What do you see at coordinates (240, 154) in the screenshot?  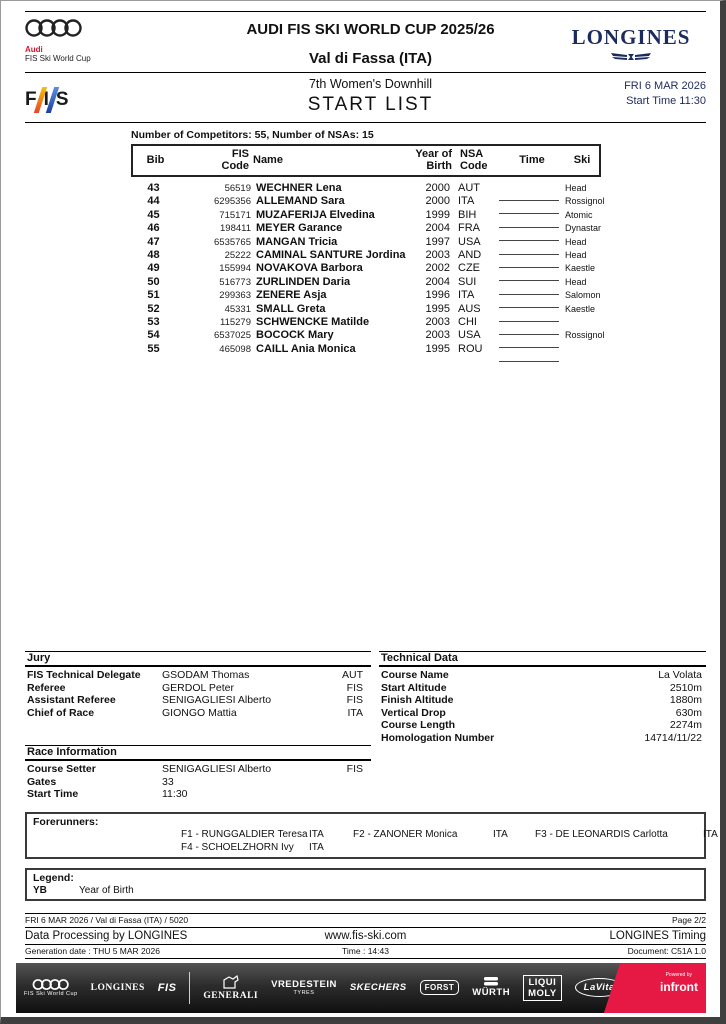 I see `col-fis-line1: FIS` at bounding box center [240, 154].